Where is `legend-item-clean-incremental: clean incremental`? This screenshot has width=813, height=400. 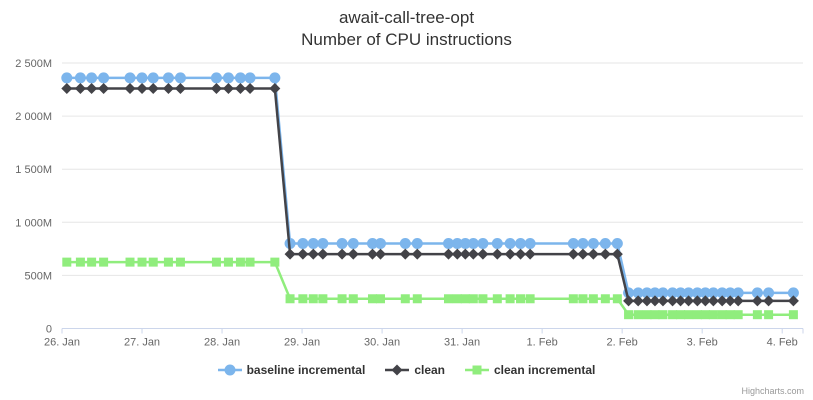
legend-item-clean-incremental: clean incremental is located at coordinates (530, 370).